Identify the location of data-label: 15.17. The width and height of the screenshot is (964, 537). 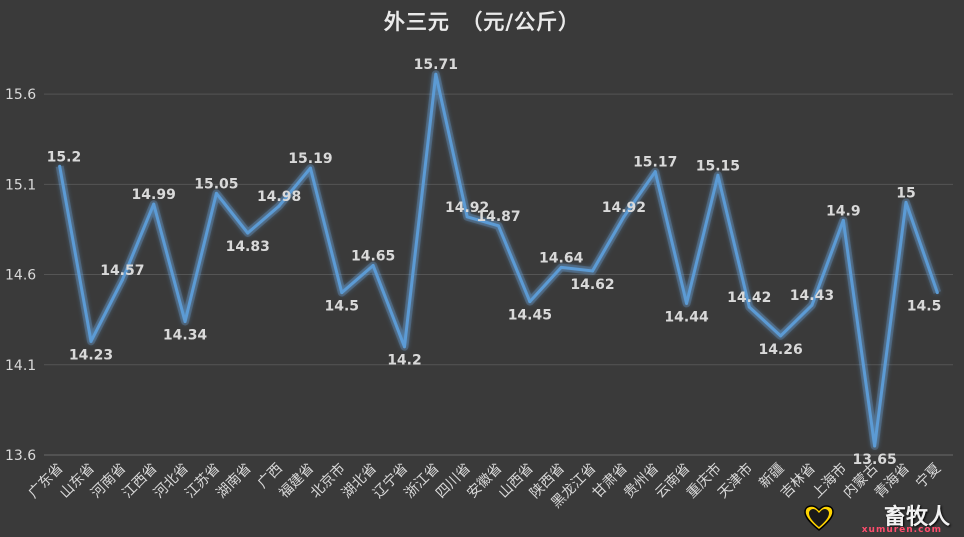
(655, 163).